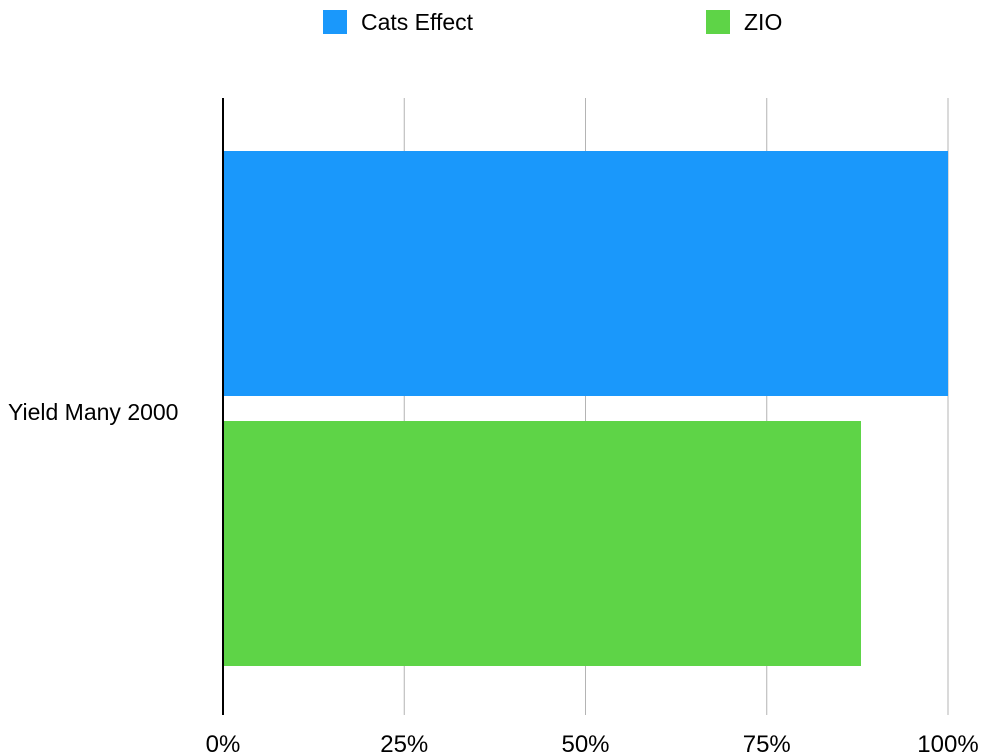 The width and height of the screenshot is (982, 756). What do you see at coordinates (335, 22) in the screenshot?
I see `legend-swatch-cats-effect` at bounding box center [335, 22].